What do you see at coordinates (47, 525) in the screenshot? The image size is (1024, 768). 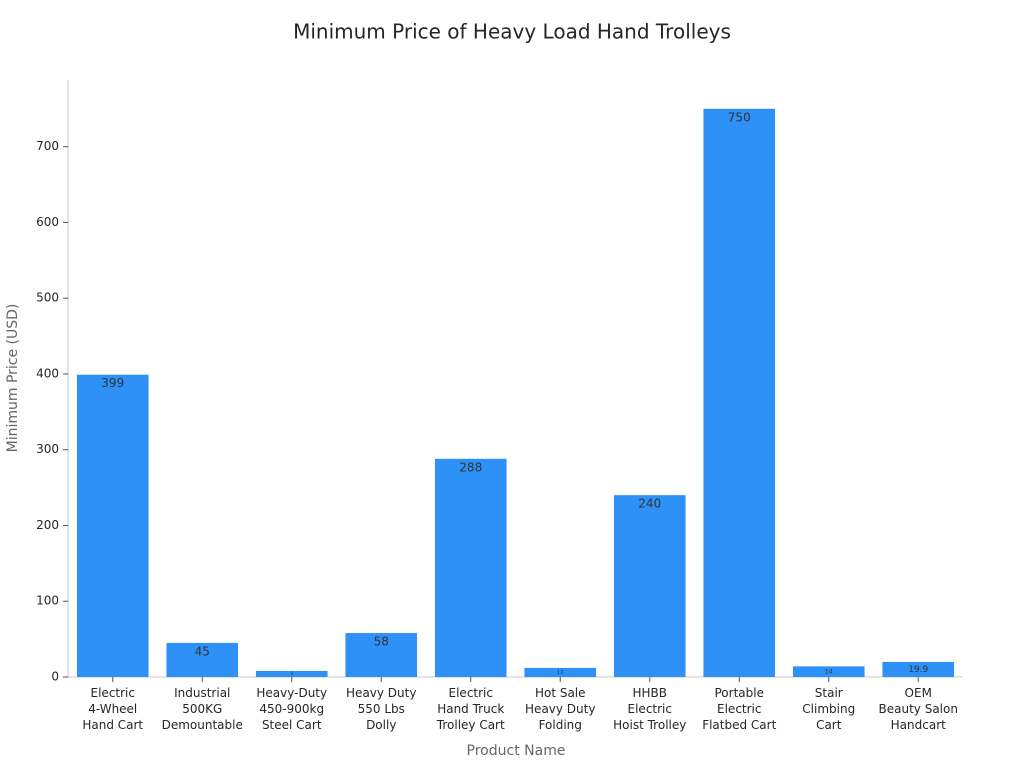 I see `y-tick-label: 200` at bounding box center [47, 525].